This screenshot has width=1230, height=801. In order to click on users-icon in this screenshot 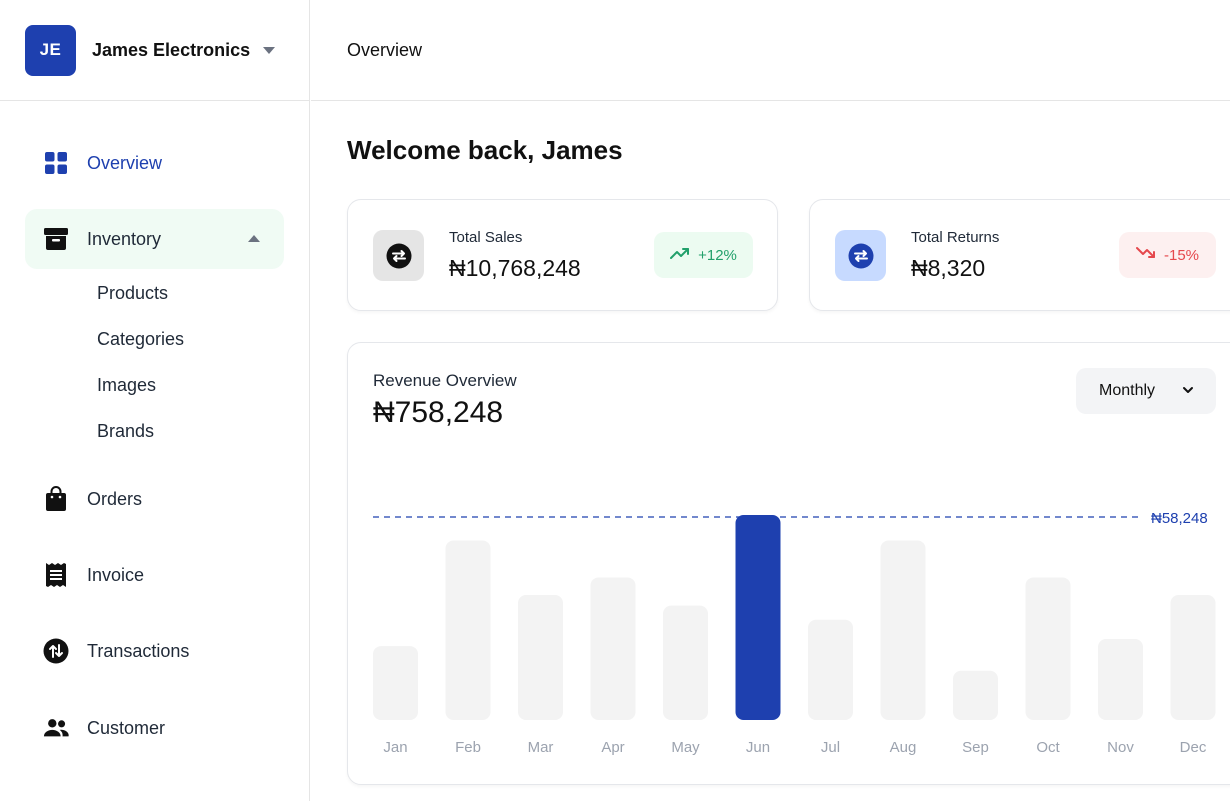, I will do `click(56, 728)`.